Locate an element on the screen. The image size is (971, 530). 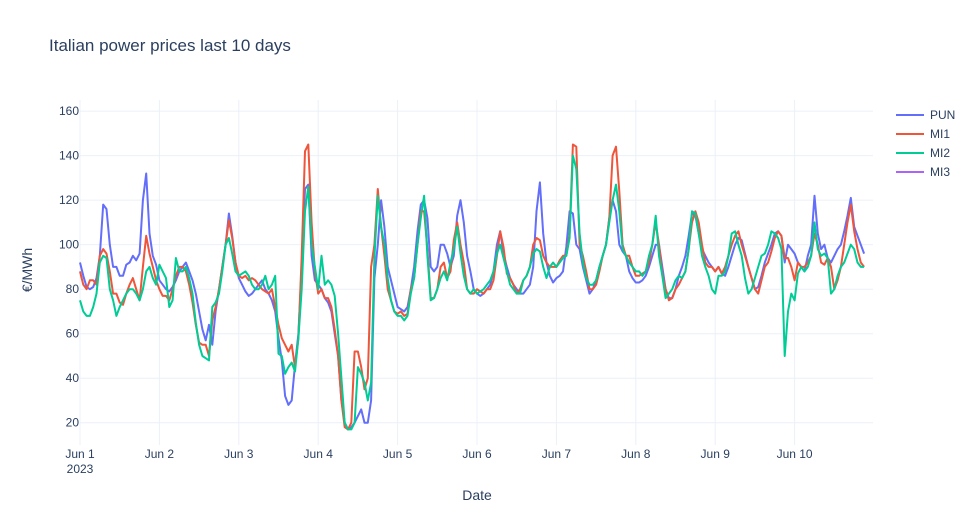
legend-item-pun: PUN is located at coordinates (925, 115).